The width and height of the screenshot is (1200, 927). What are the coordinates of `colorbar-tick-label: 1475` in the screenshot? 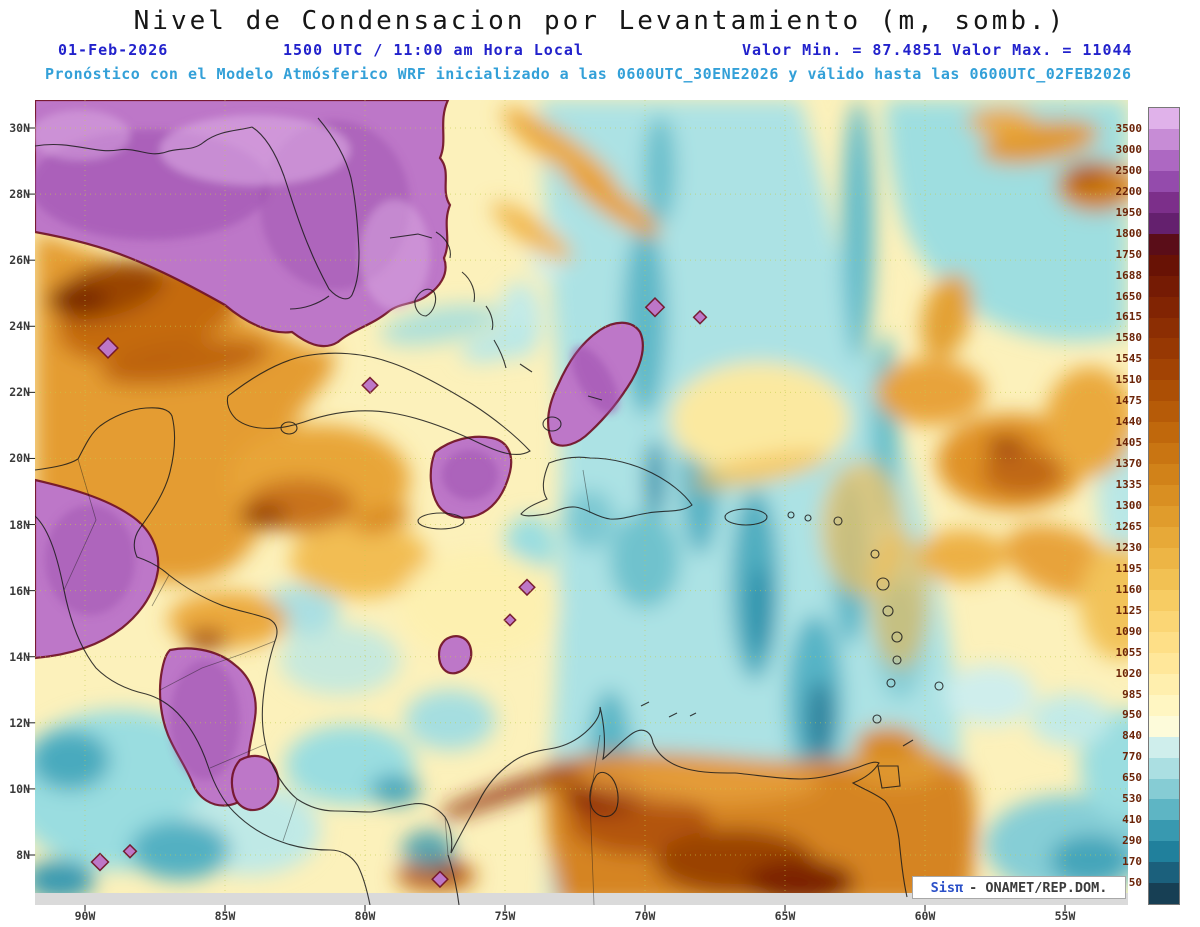 It's located at (1129, 401).